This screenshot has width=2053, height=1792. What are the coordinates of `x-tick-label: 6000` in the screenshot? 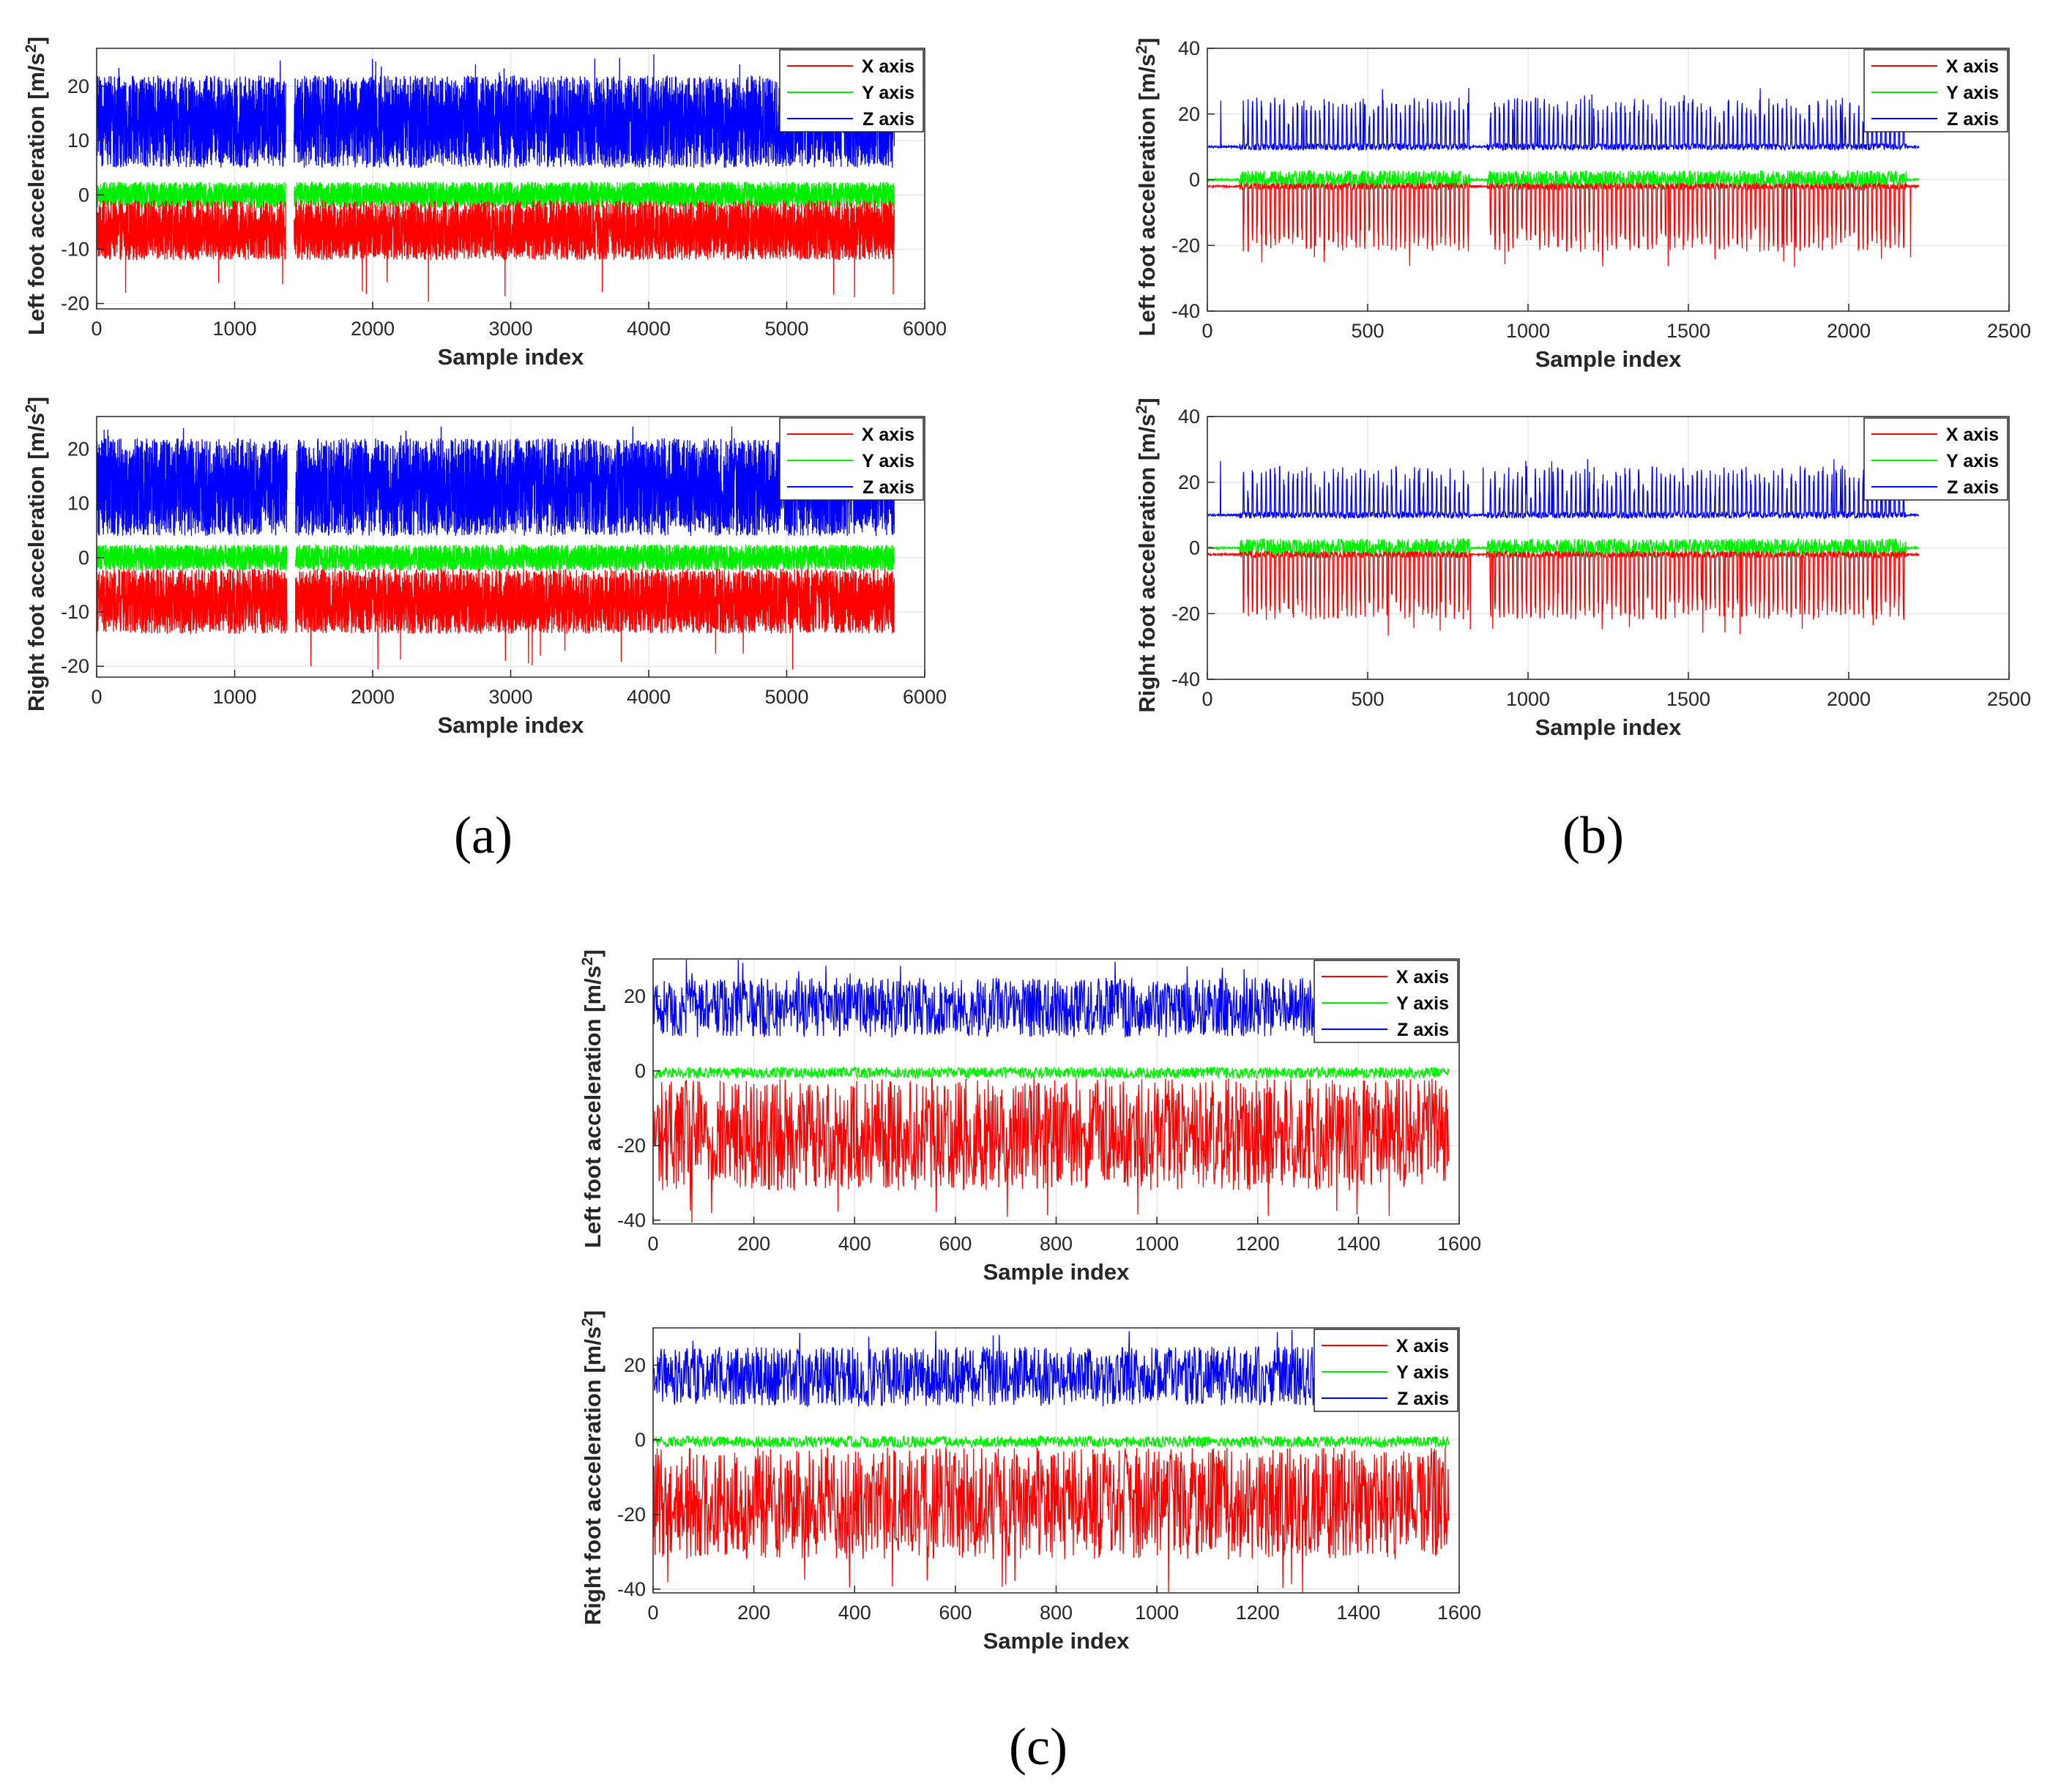 It's located at (925, 697).